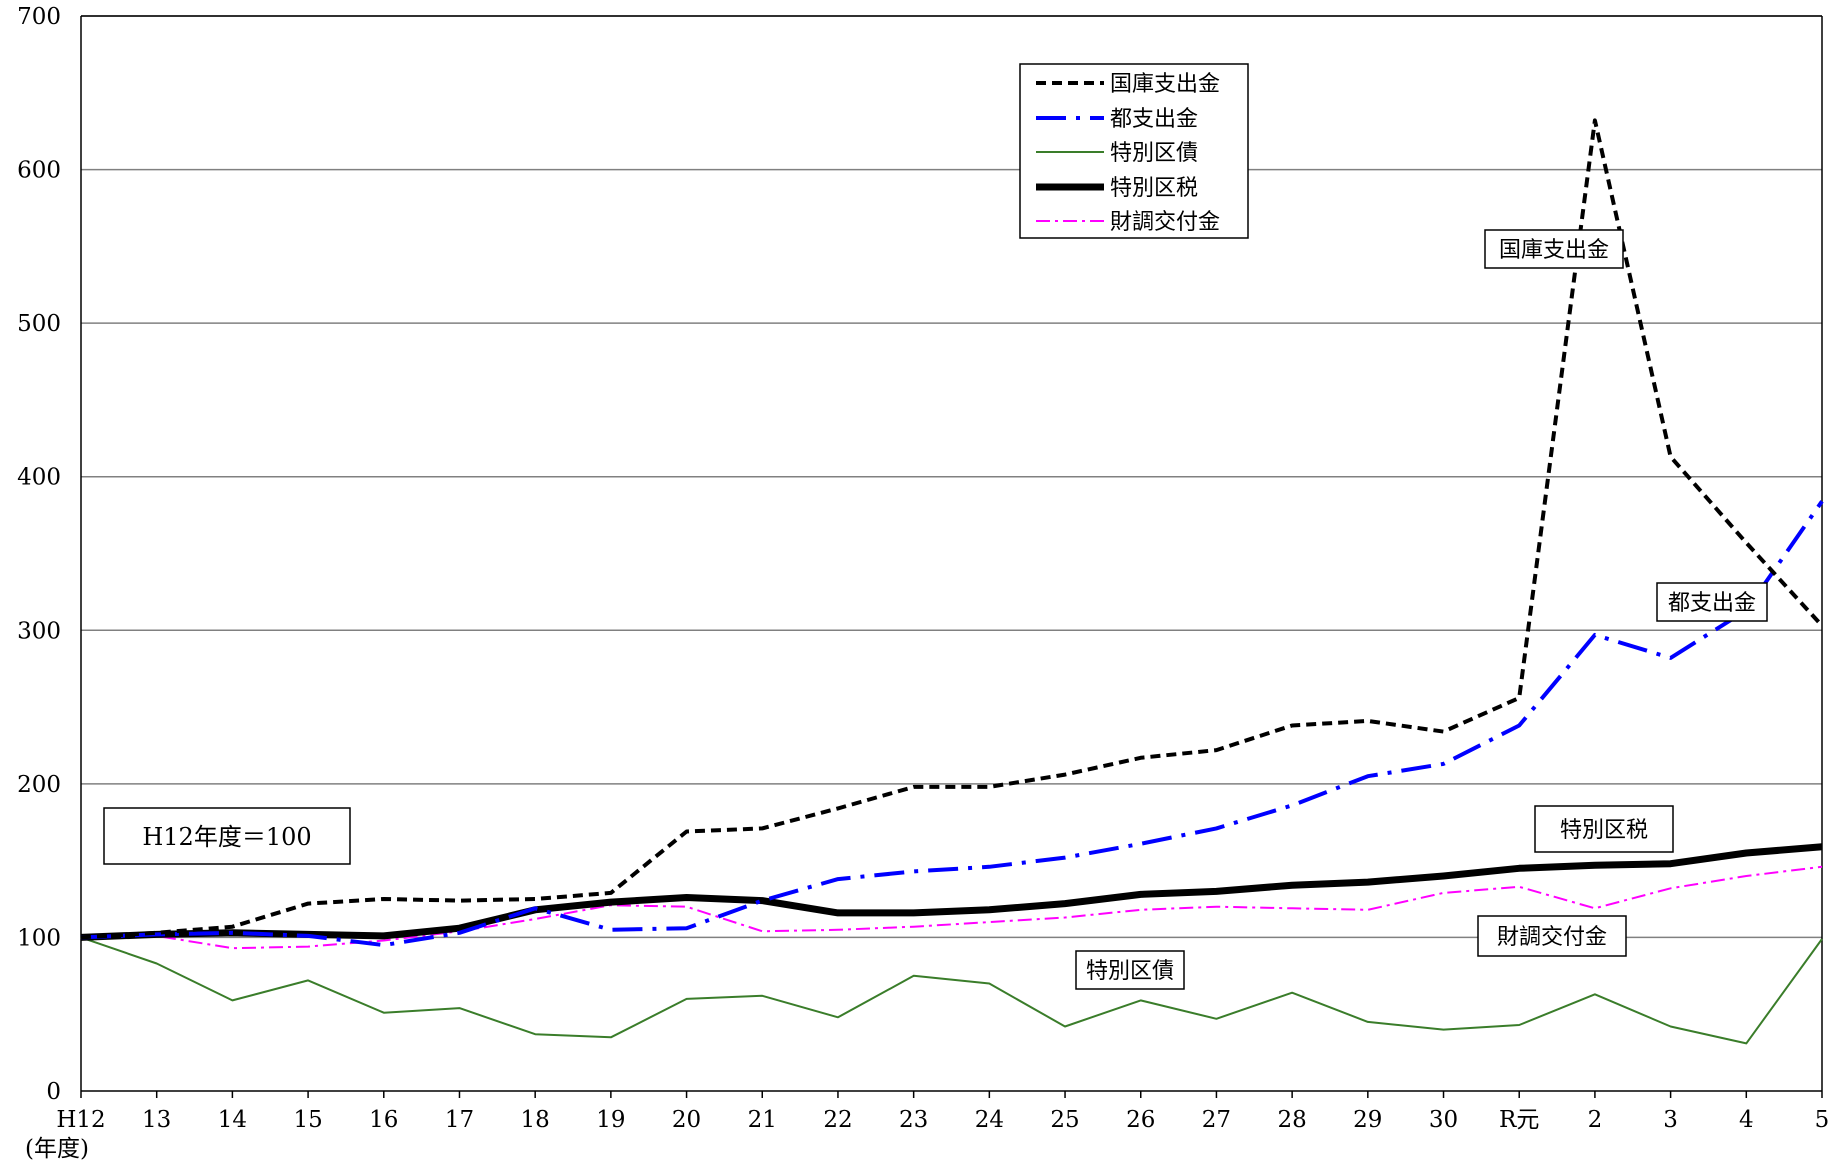  Describe the element at coordinates (989, 1120) in the screenshot. I see `x-tick-label: 24` at that location.